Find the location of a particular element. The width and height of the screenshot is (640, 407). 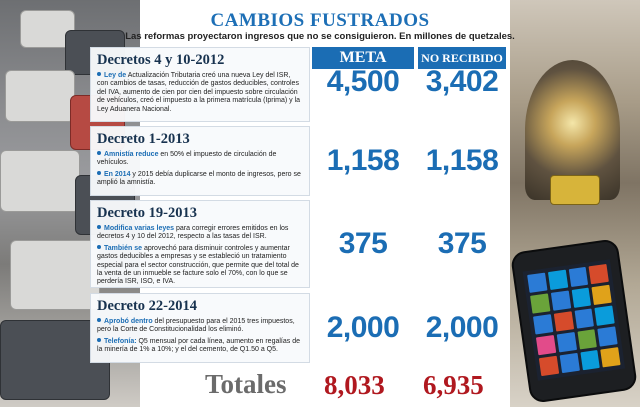

meta-value-cell: 1,158 is located at coordinates (363, 161).